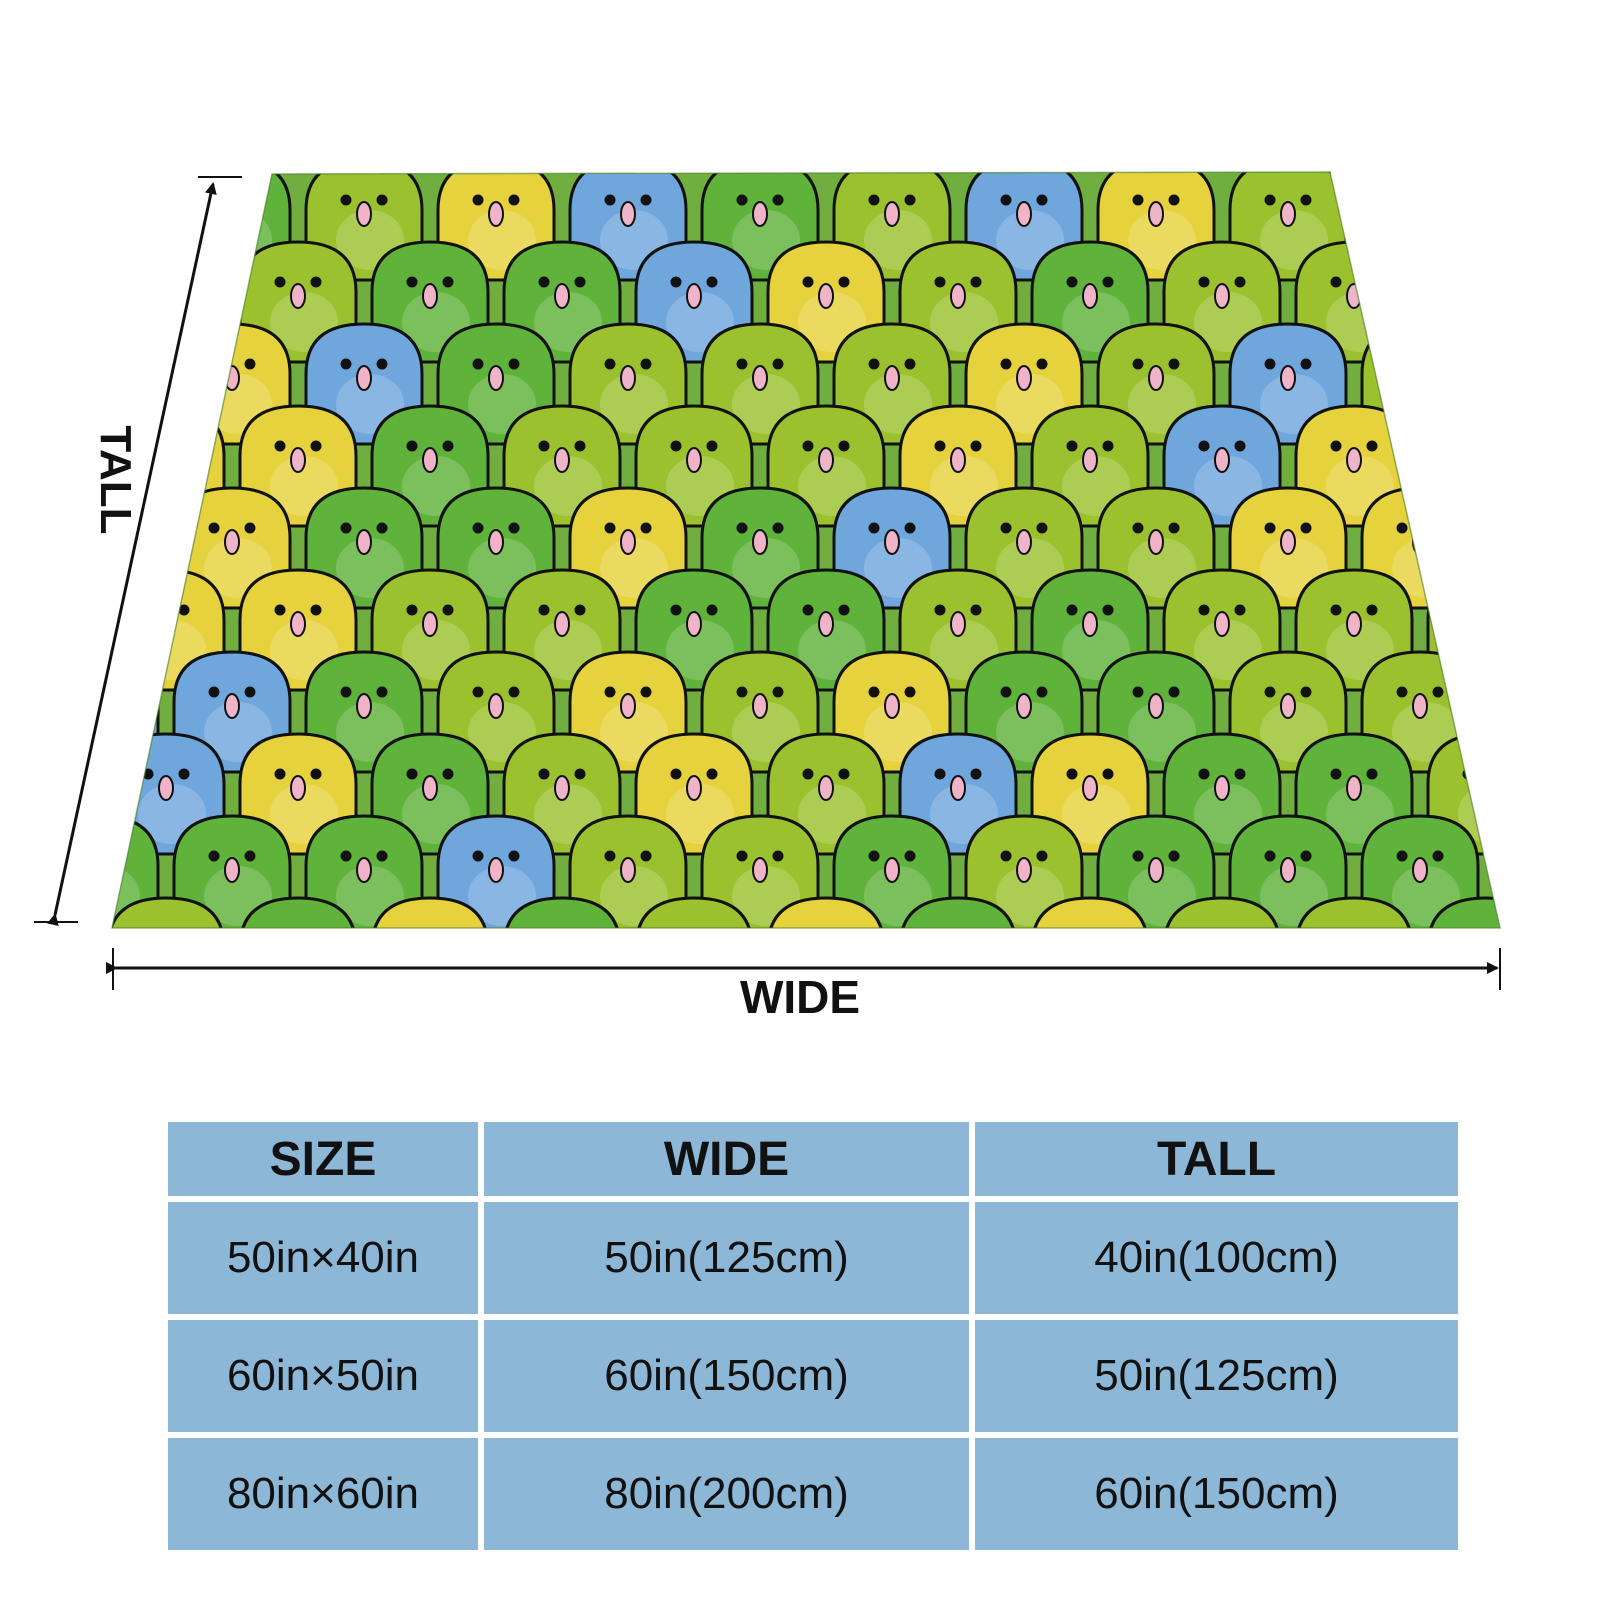  I want to click on cell-wide: 60in(150cm), so click(726, 1376).